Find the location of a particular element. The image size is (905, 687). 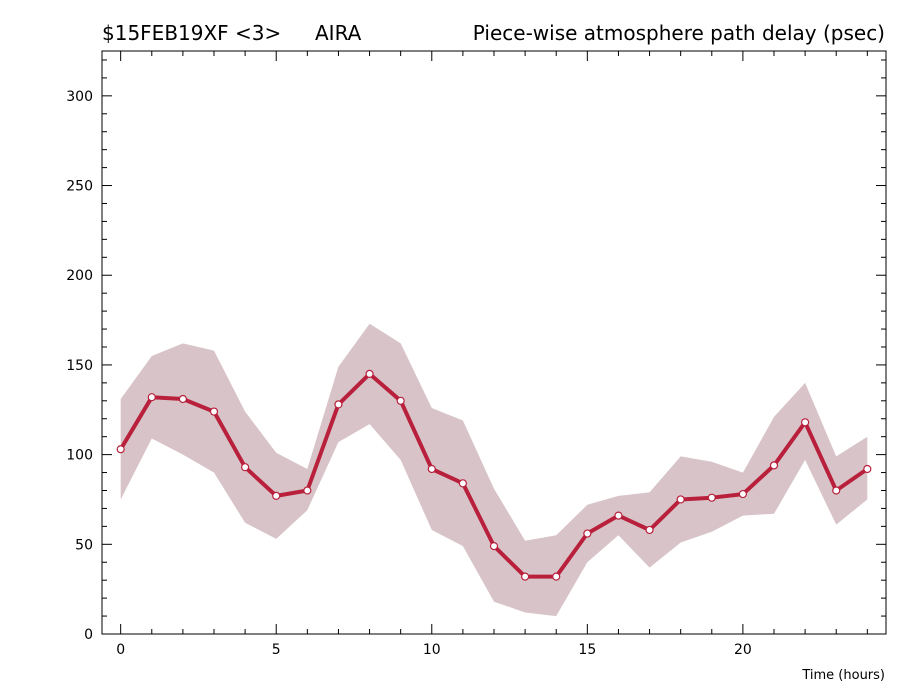

x-tick-label: 5 is located at coordinates (276, 650).